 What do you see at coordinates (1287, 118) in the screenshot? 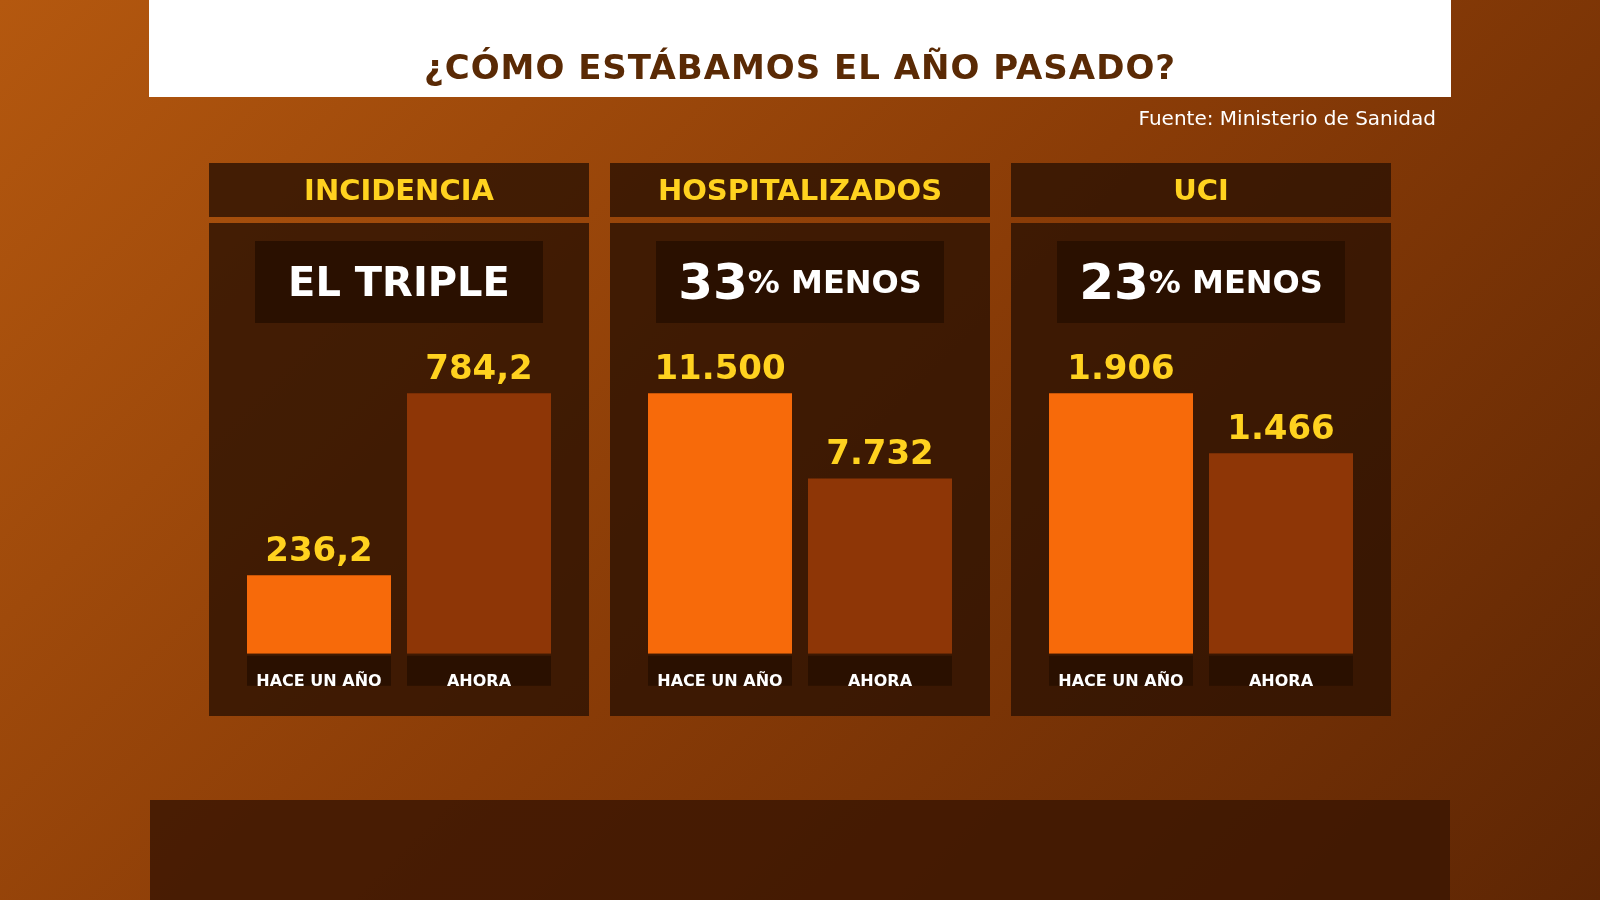
I see `source-note: Fuente: Ministerio de Sanidad` at bounding box center [1287, 118].